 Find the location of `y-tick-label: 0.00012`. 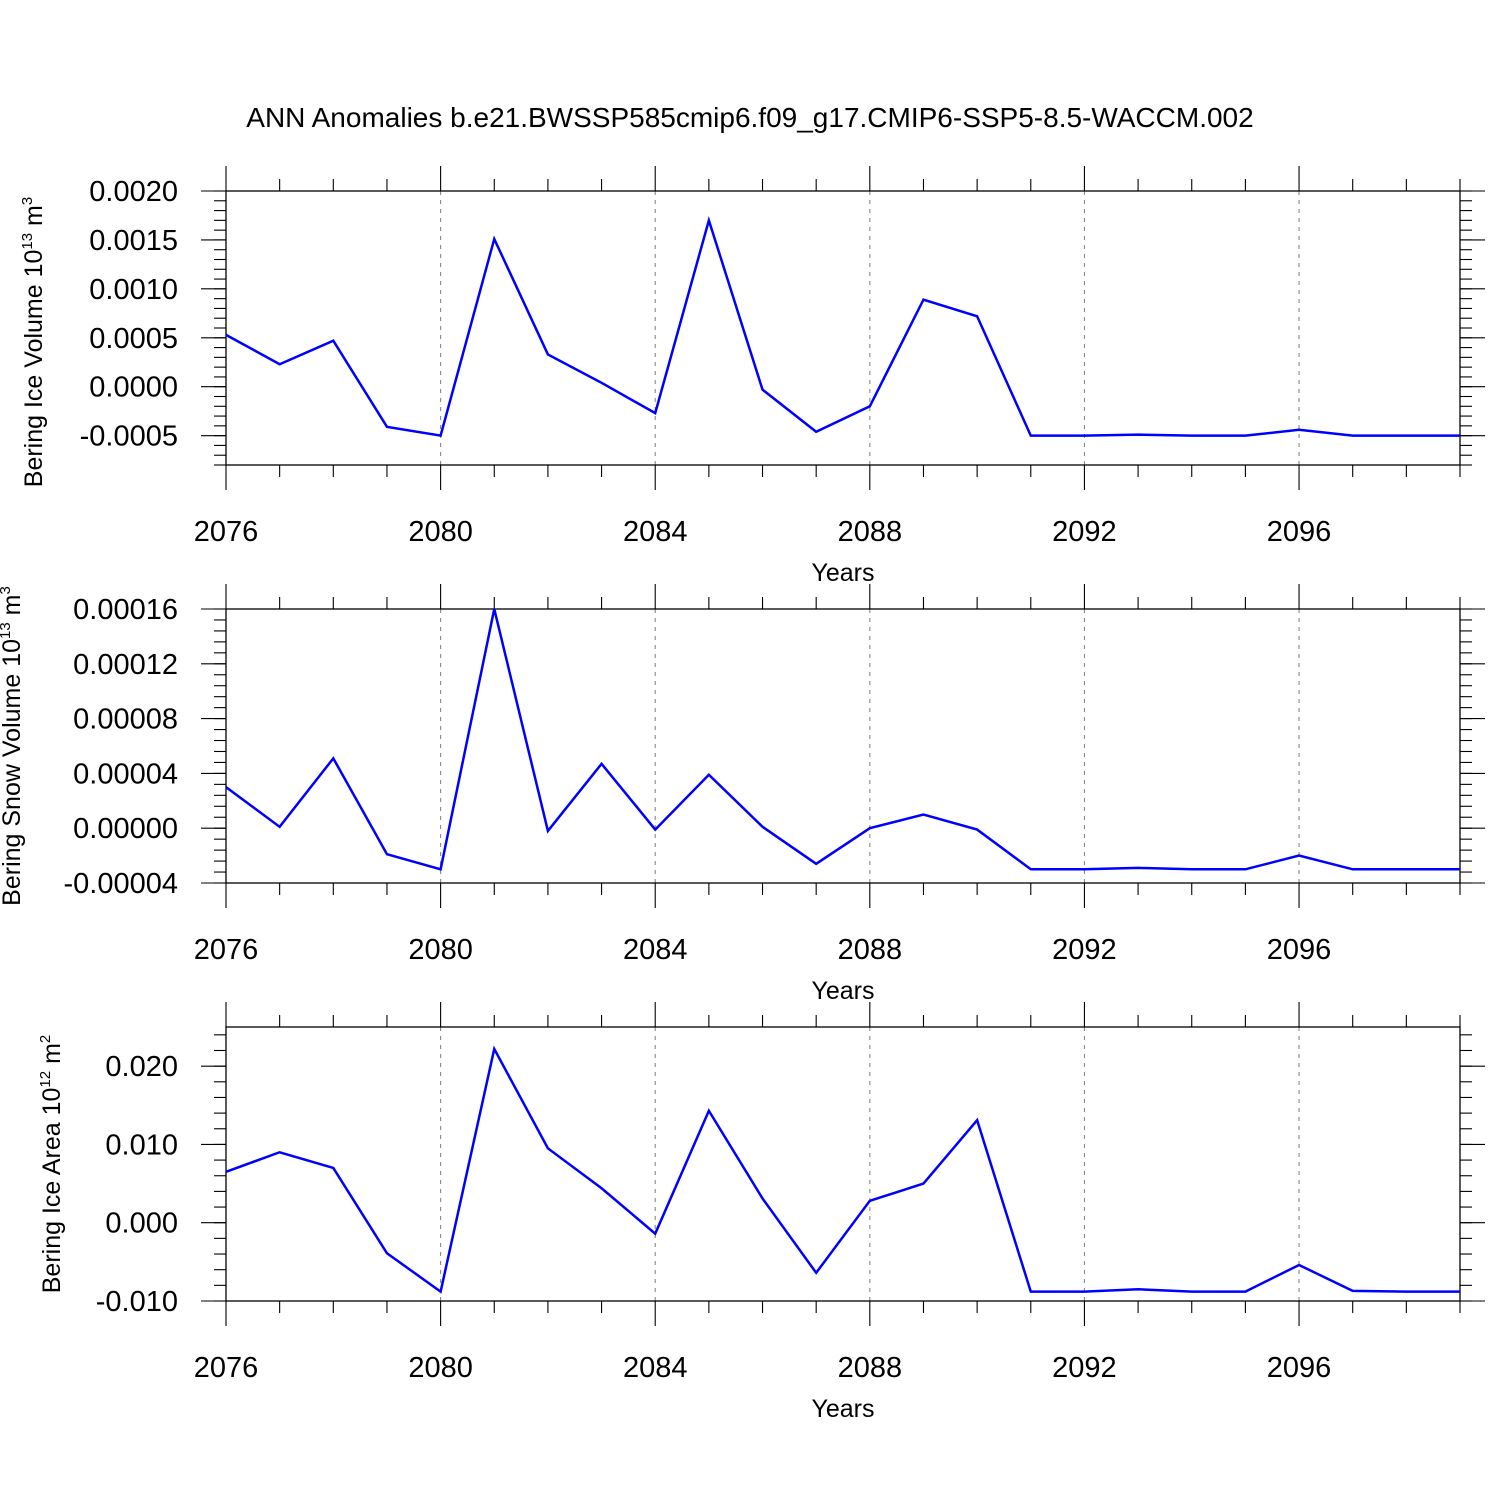

y-tick-label: 0.00012 is located at coordinates (125, 665).